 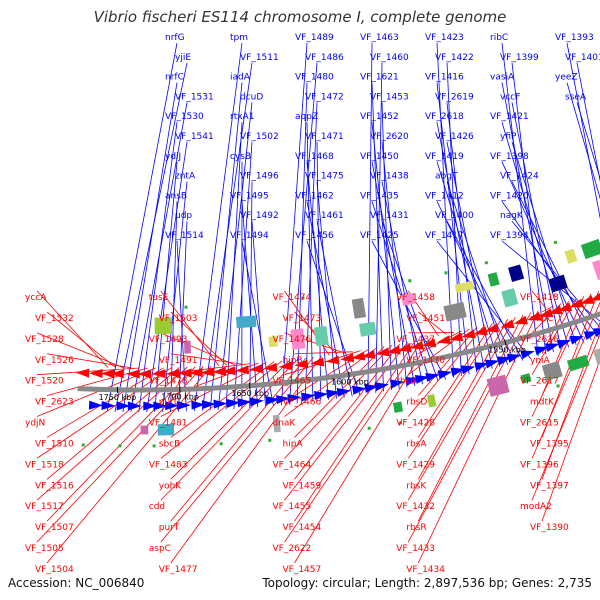 I want to click on gene-label: VF_1510, so click(x=54, y=444).